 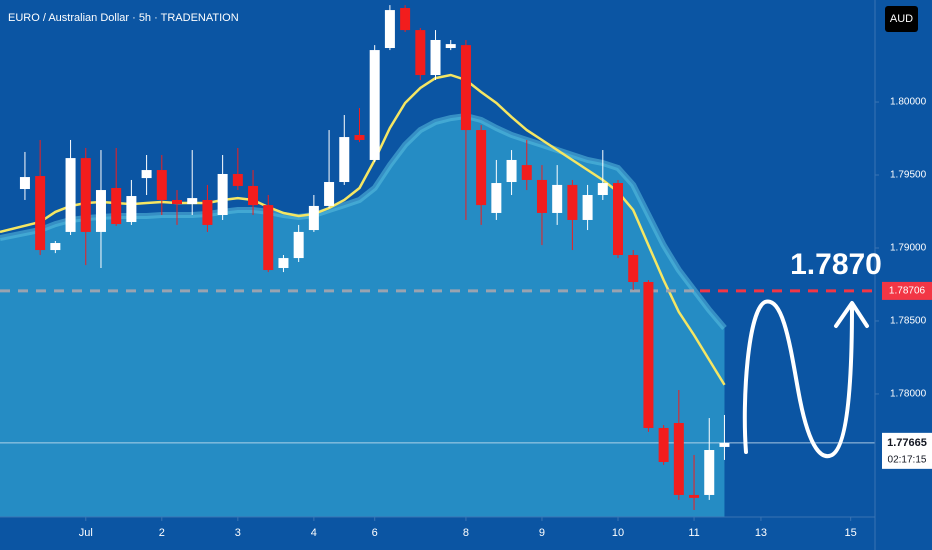 I want to click on reference-label: 1.78706, so click(x=907, y=291).